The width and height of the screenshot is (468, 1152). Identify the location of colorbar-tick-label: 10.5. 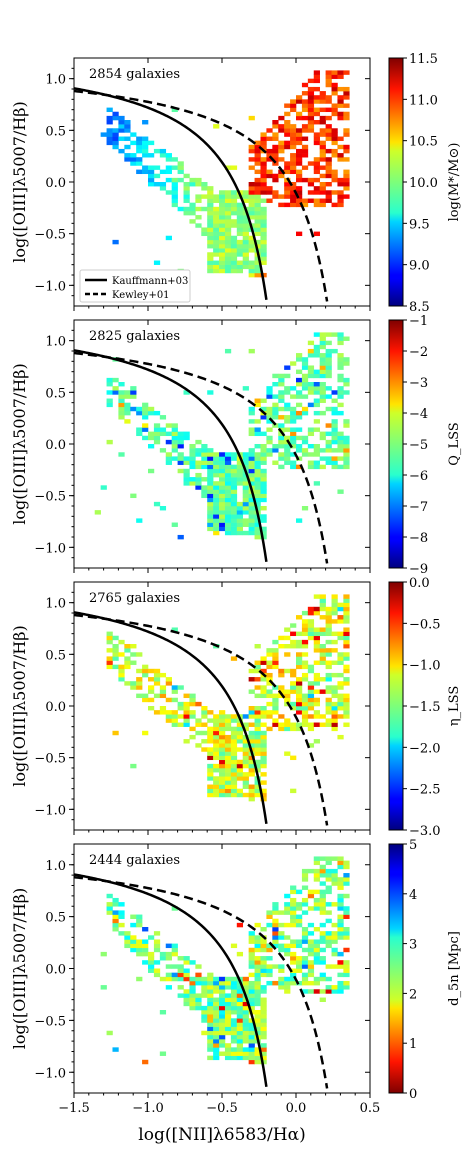
(423, 142).